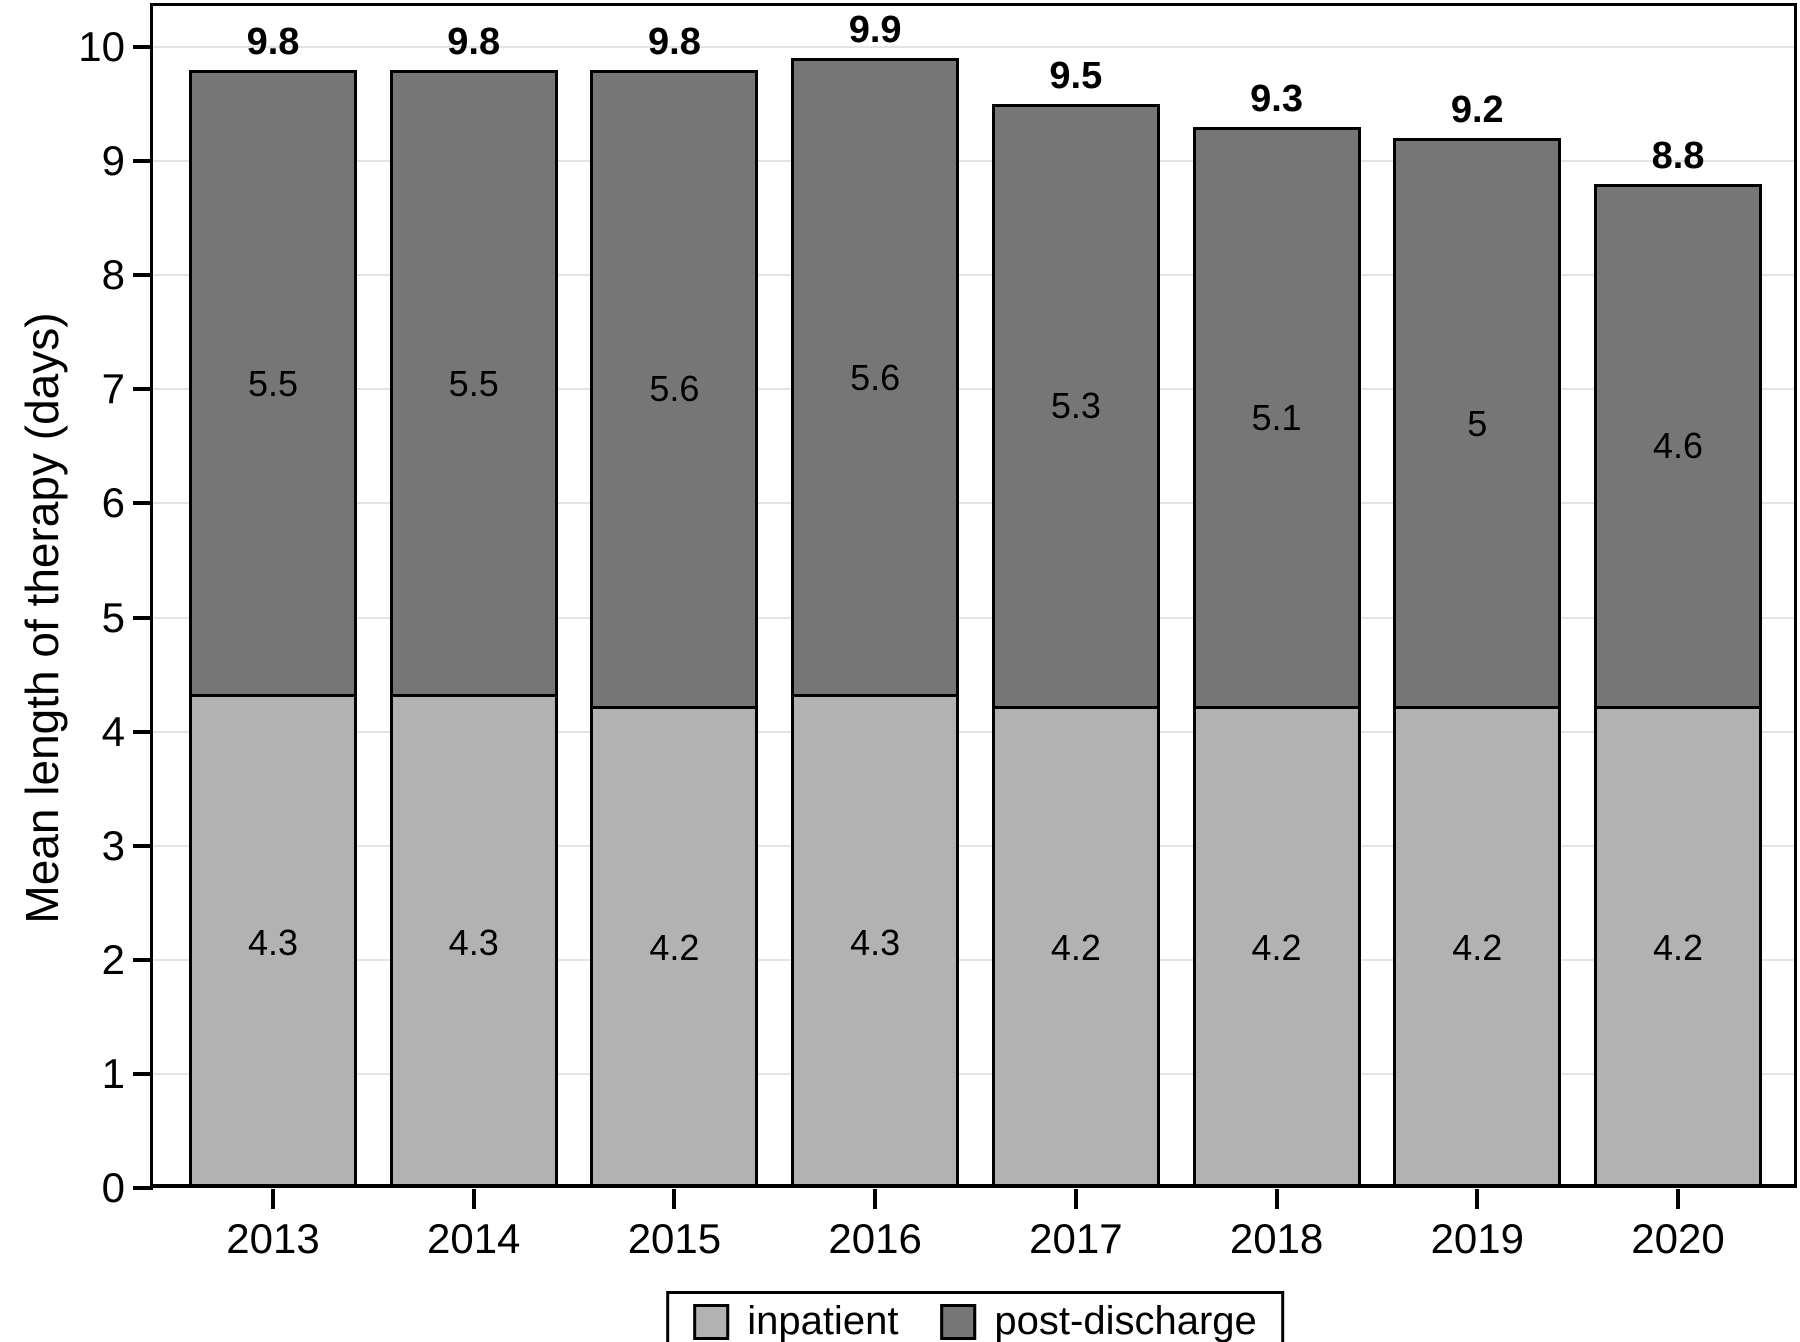 This screenshot has width=1800, height=1342. I want to click on y-axis-tick-label: 7, so click(113, 389).